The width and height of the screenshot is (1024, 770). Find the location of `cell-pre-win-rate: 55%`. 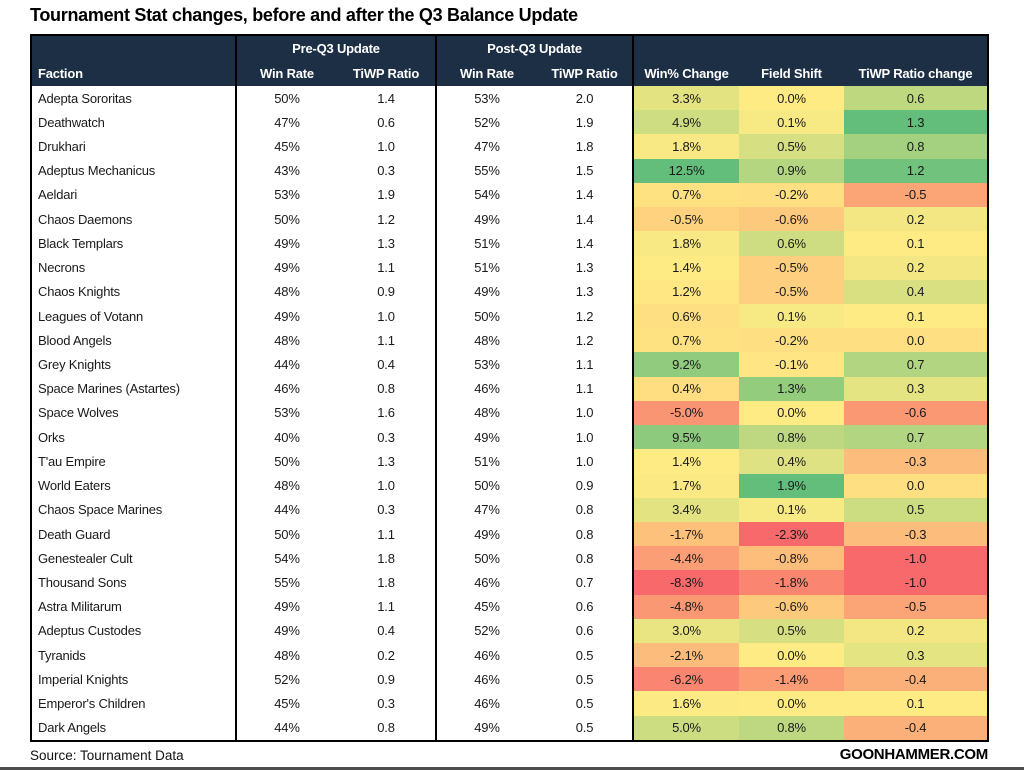

cell-pre-win-rate: 55% is located at coordinates (287, 582).